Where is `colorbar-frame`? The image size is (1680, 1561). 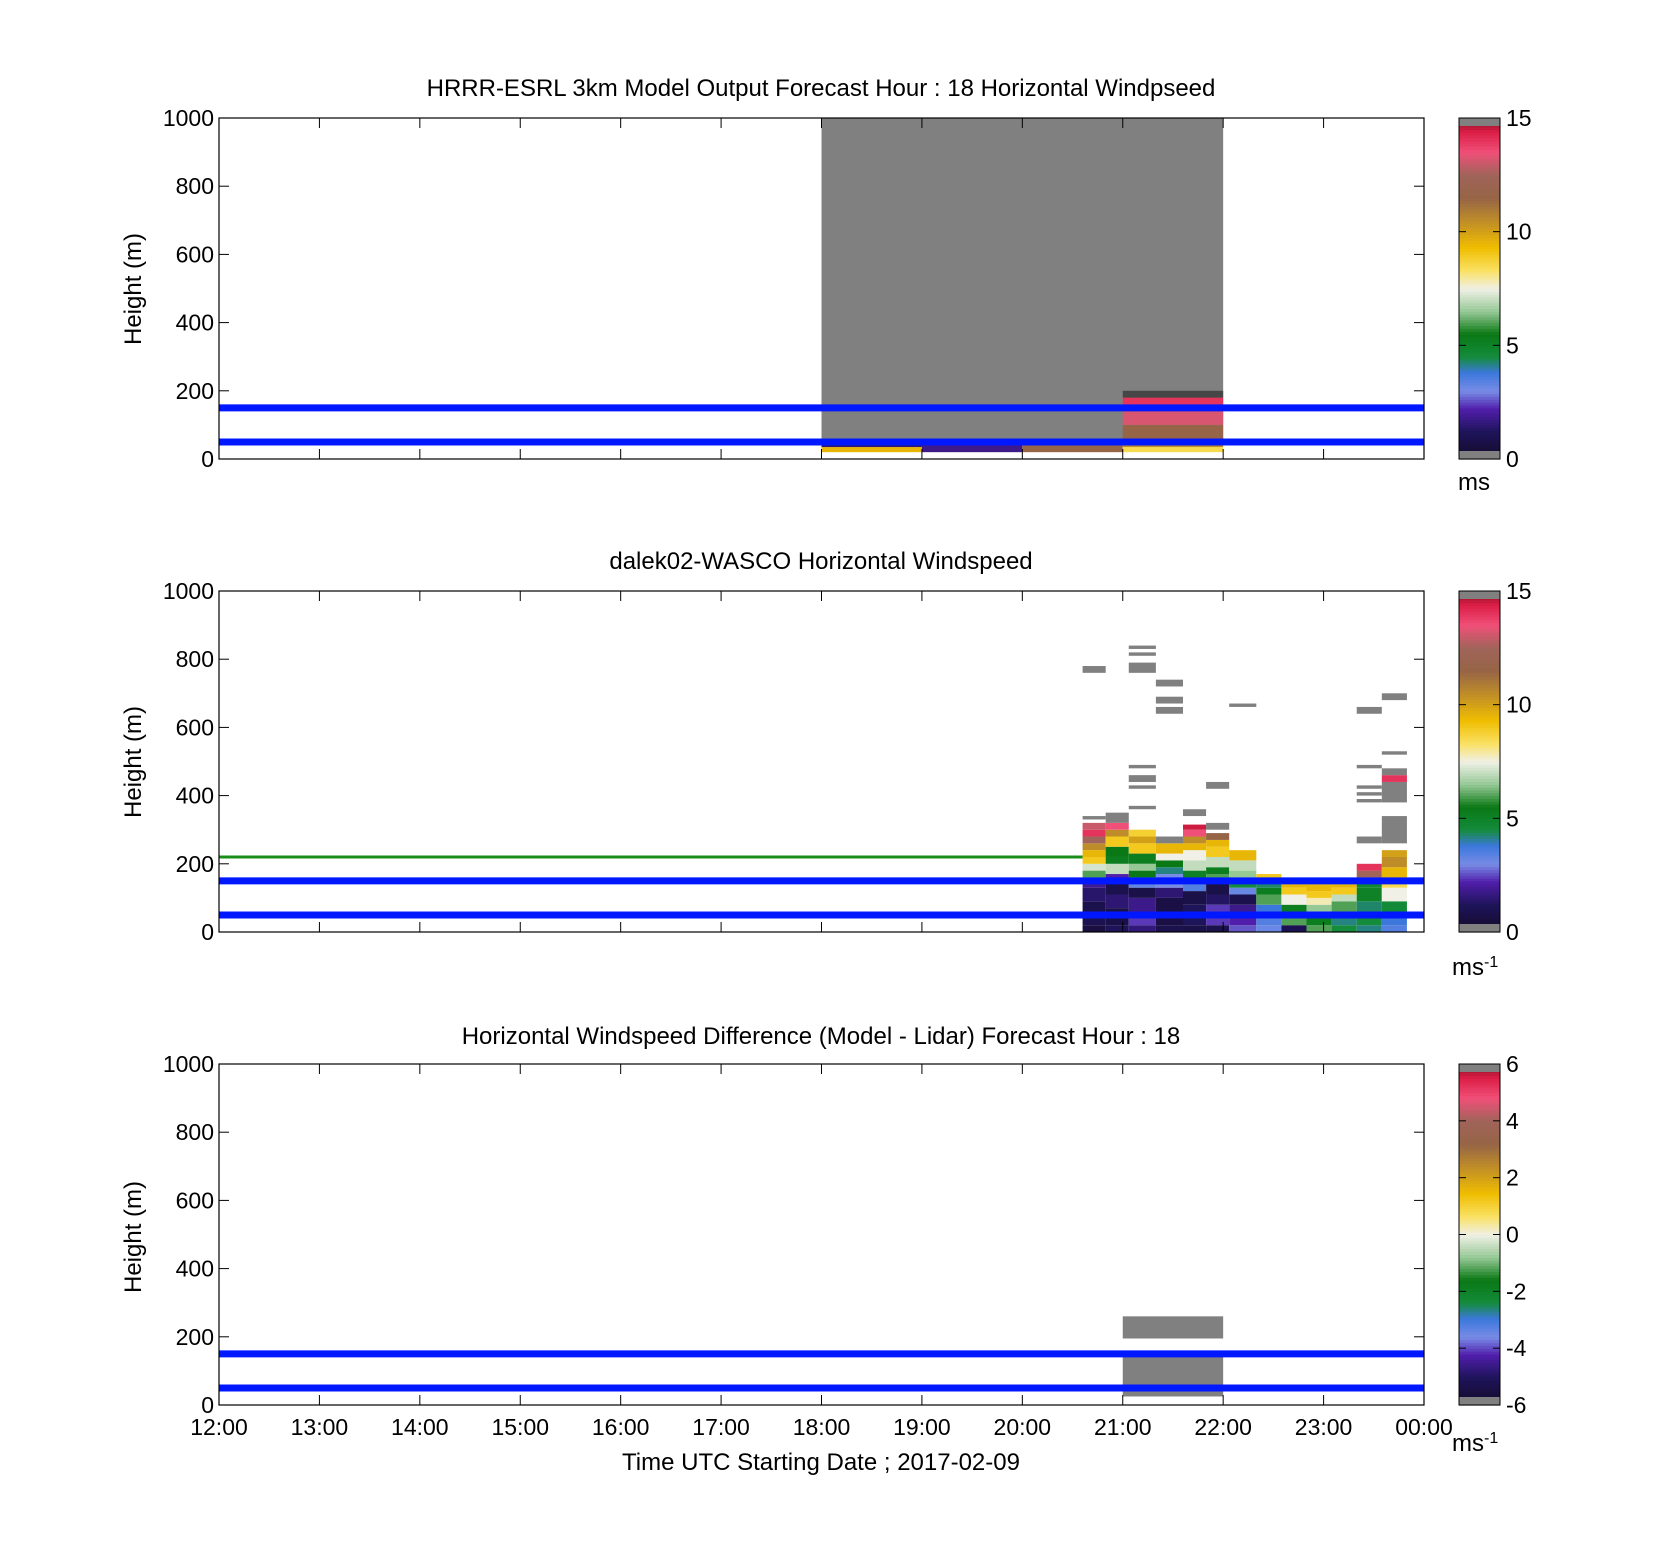 colorbar-frame is located at coordinates (1479, 288).